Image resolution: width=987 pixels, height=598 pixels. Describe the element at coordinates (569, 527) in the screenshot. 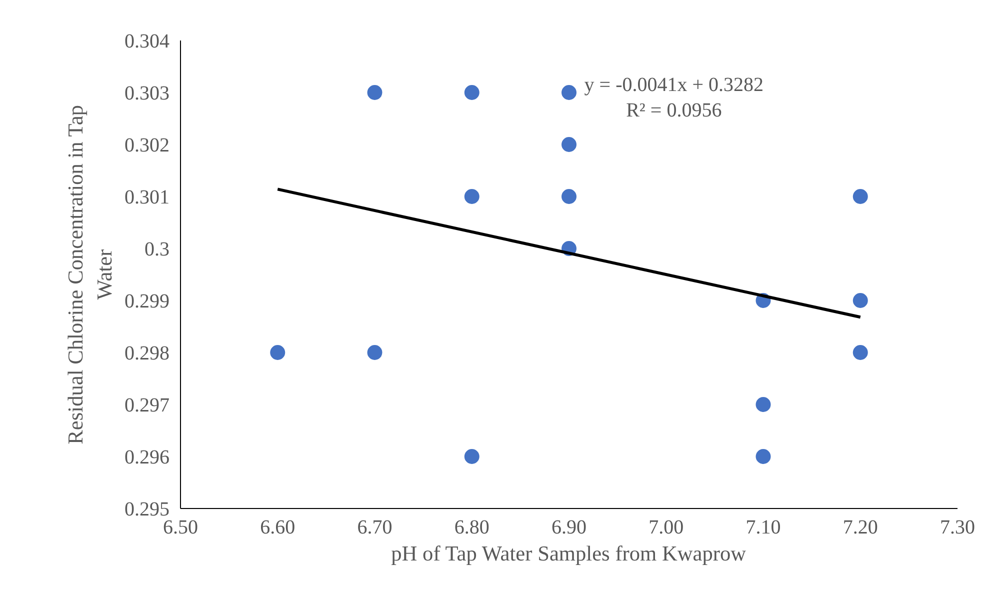

I see `x-tick-label: 6.90` at that location.